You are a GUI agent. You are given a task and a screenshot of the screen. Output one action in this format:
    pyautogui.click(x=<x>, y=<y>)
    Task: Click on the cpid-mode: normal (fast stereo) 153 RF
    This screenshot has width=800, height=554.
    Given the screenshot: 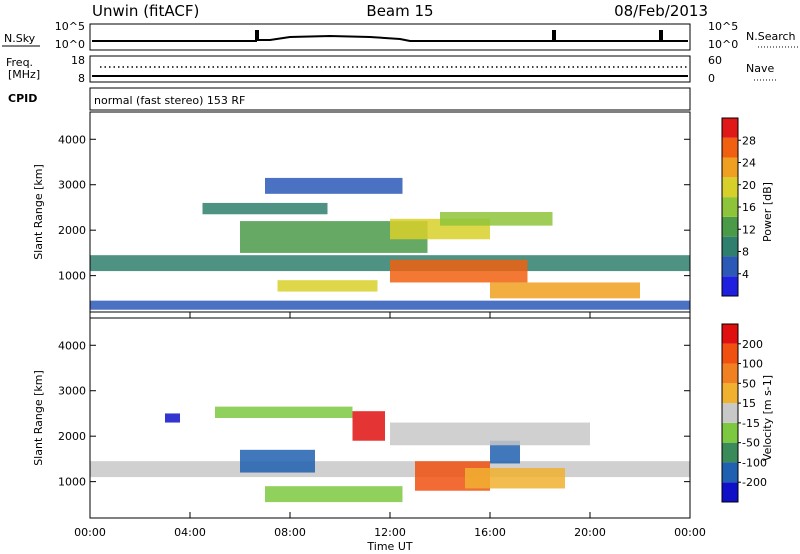 What is the action you would take?
    pyautogui.click(x=169, y=100)
    